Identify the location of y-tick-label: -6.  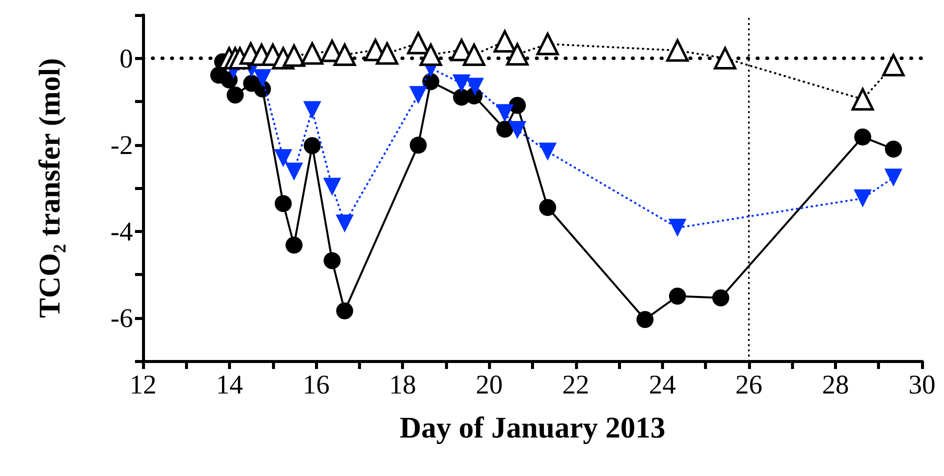
(121, 317).